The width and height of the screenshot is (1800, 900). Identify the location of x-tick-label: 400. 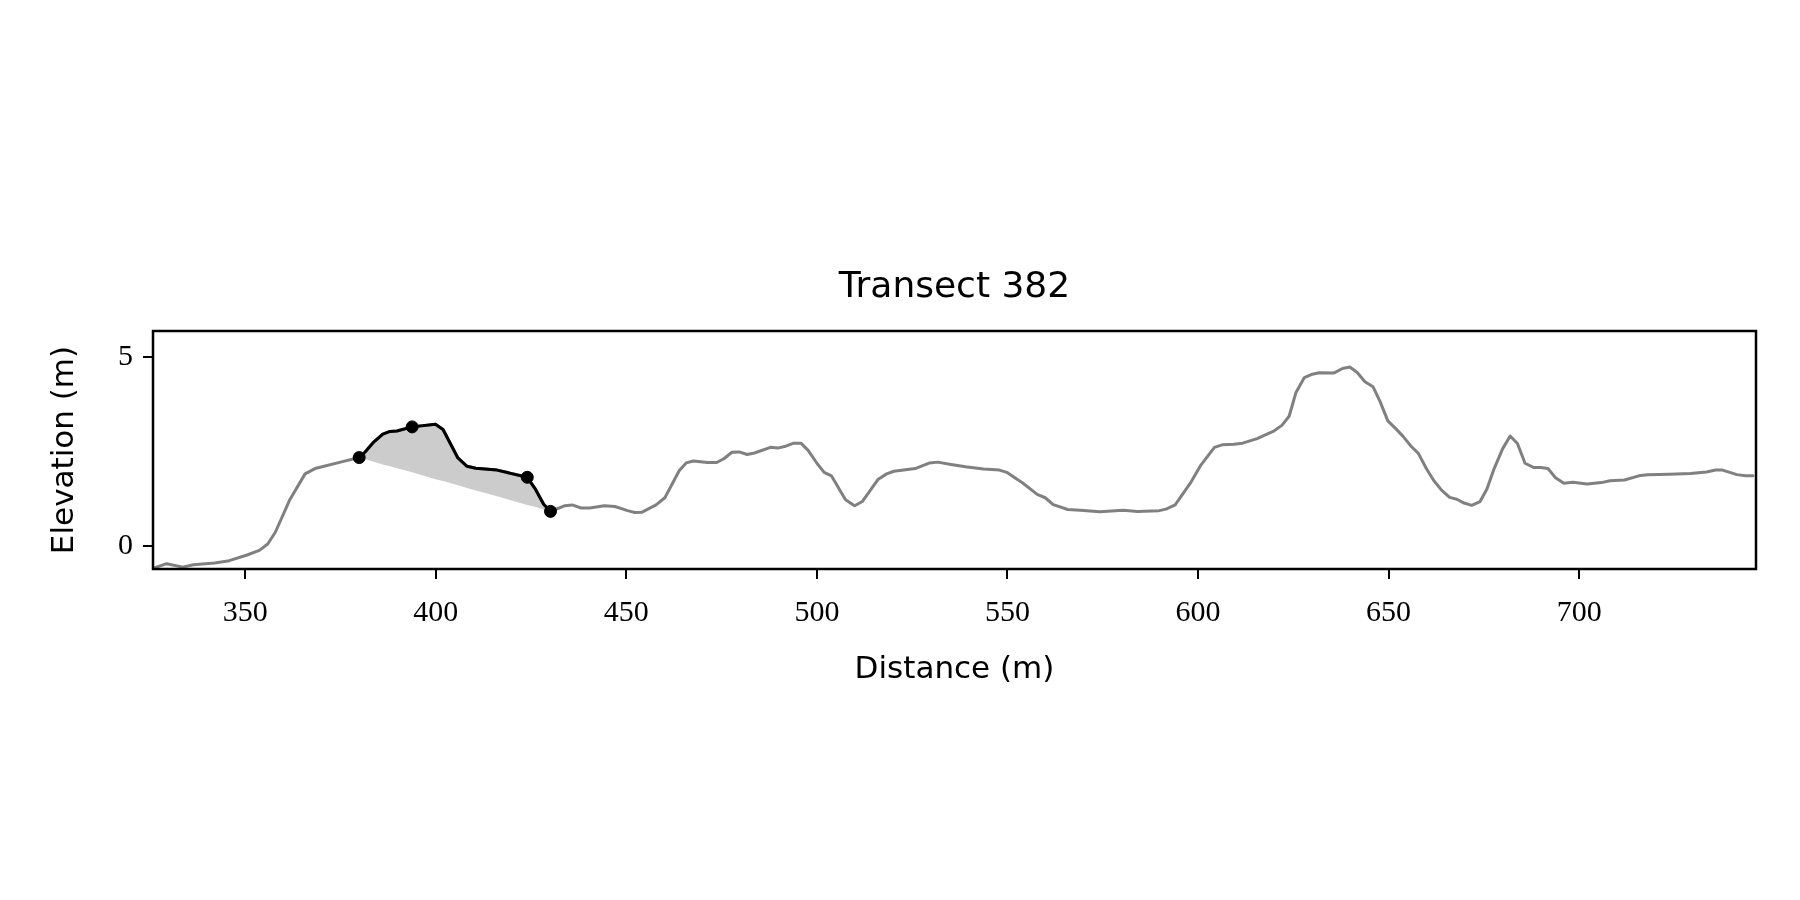
(436, 610).